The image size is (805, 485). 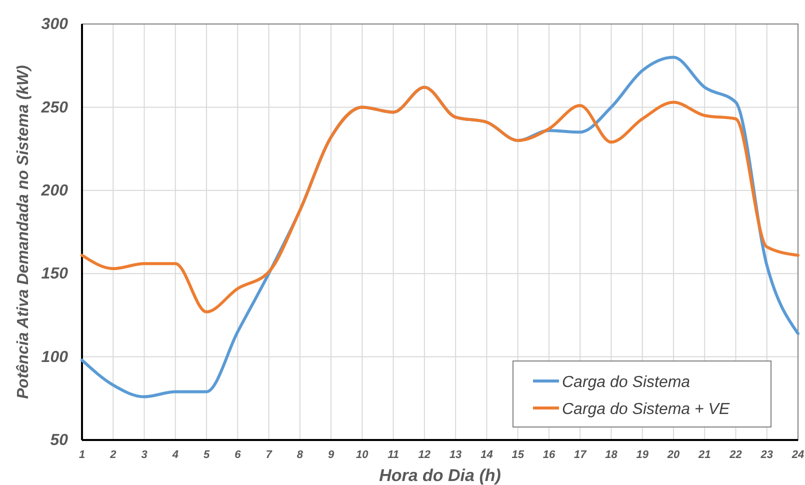 What do you see at coordinates (643, 454) in the screenshot?
I see `x-tick-label: 19` at bounding box center [643, 454].